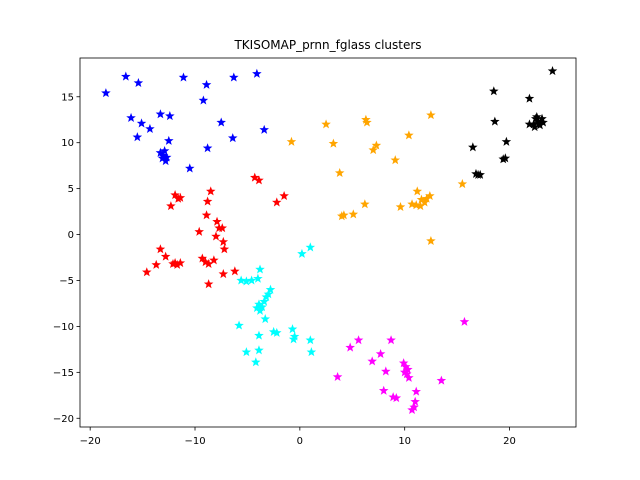 This screenshot has height=480, width=640. I want to click on y-tick-label: 10, so click(67, 143).